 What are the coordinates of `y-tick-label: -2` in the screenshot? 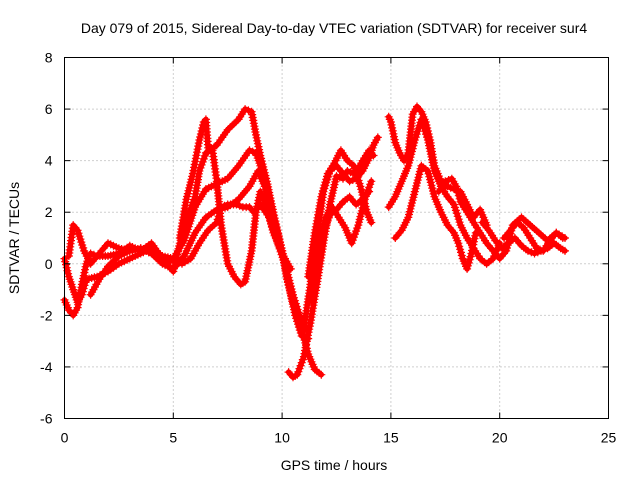 It's located at (46, 315).